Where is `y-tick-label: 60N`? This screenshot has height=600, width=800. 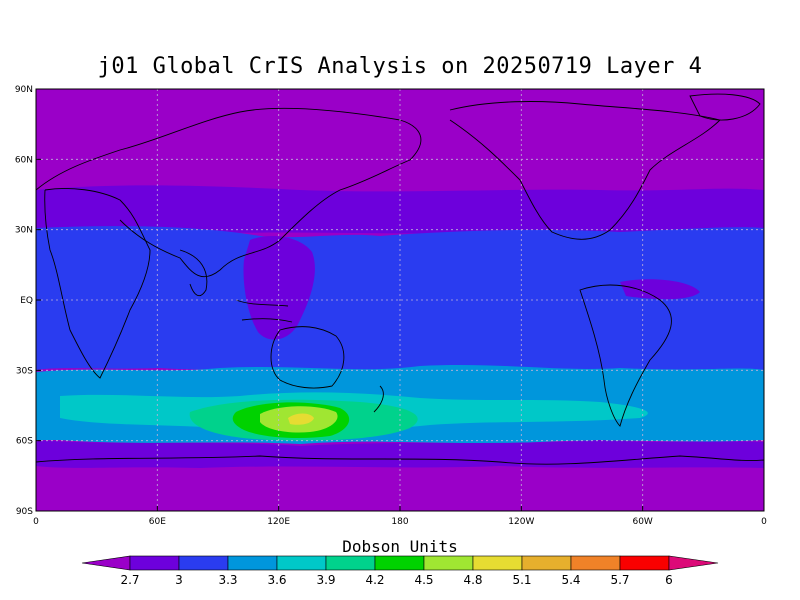 y-tick-label: 60N is located at coordinates (24, 160).